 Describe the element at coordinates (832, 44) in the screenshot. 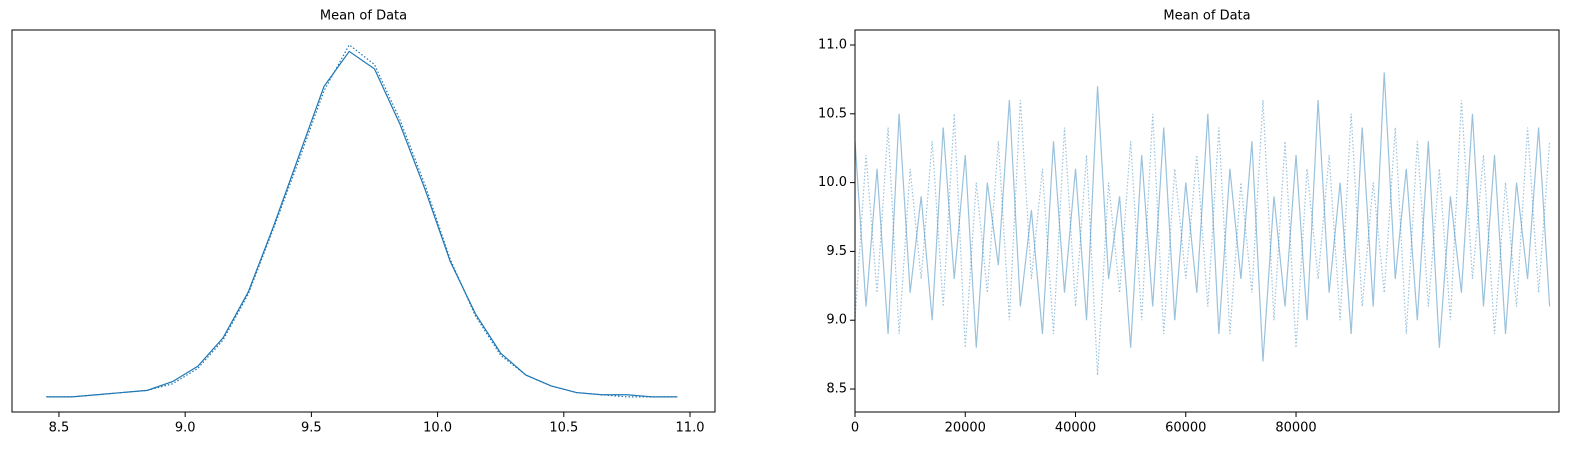

I see `y-tick-label: 11.0` at that location.